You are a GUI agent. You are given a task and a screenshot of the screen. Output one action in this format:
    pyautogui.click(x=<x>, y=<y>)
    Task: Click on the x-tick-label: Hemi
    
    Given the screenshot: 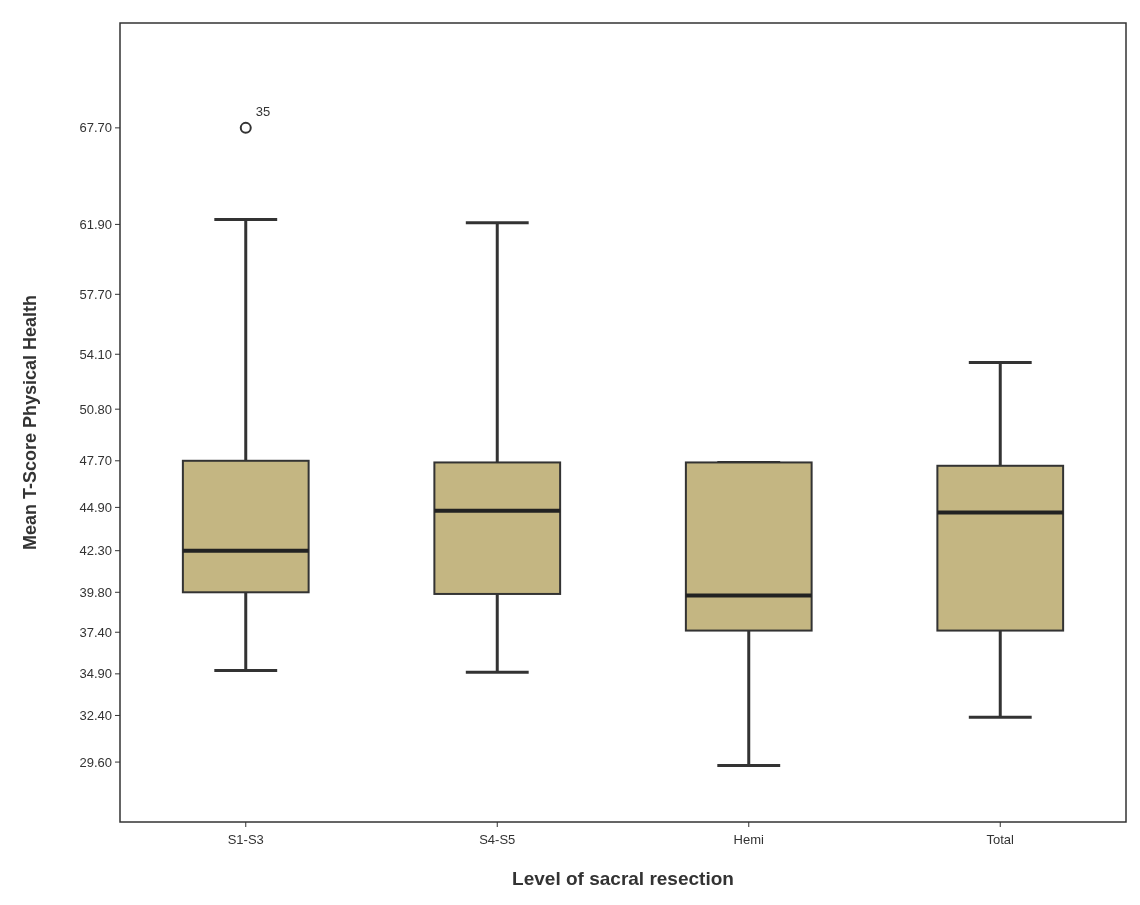 What is the action you would take?
    pyautogui.click(x=749, y=839)
    